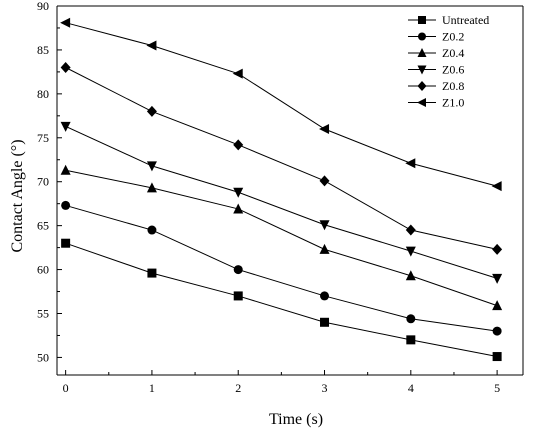 This screenshot has width=550, height=435. I want to click on x-tick-label: 0, so click(66, 388).